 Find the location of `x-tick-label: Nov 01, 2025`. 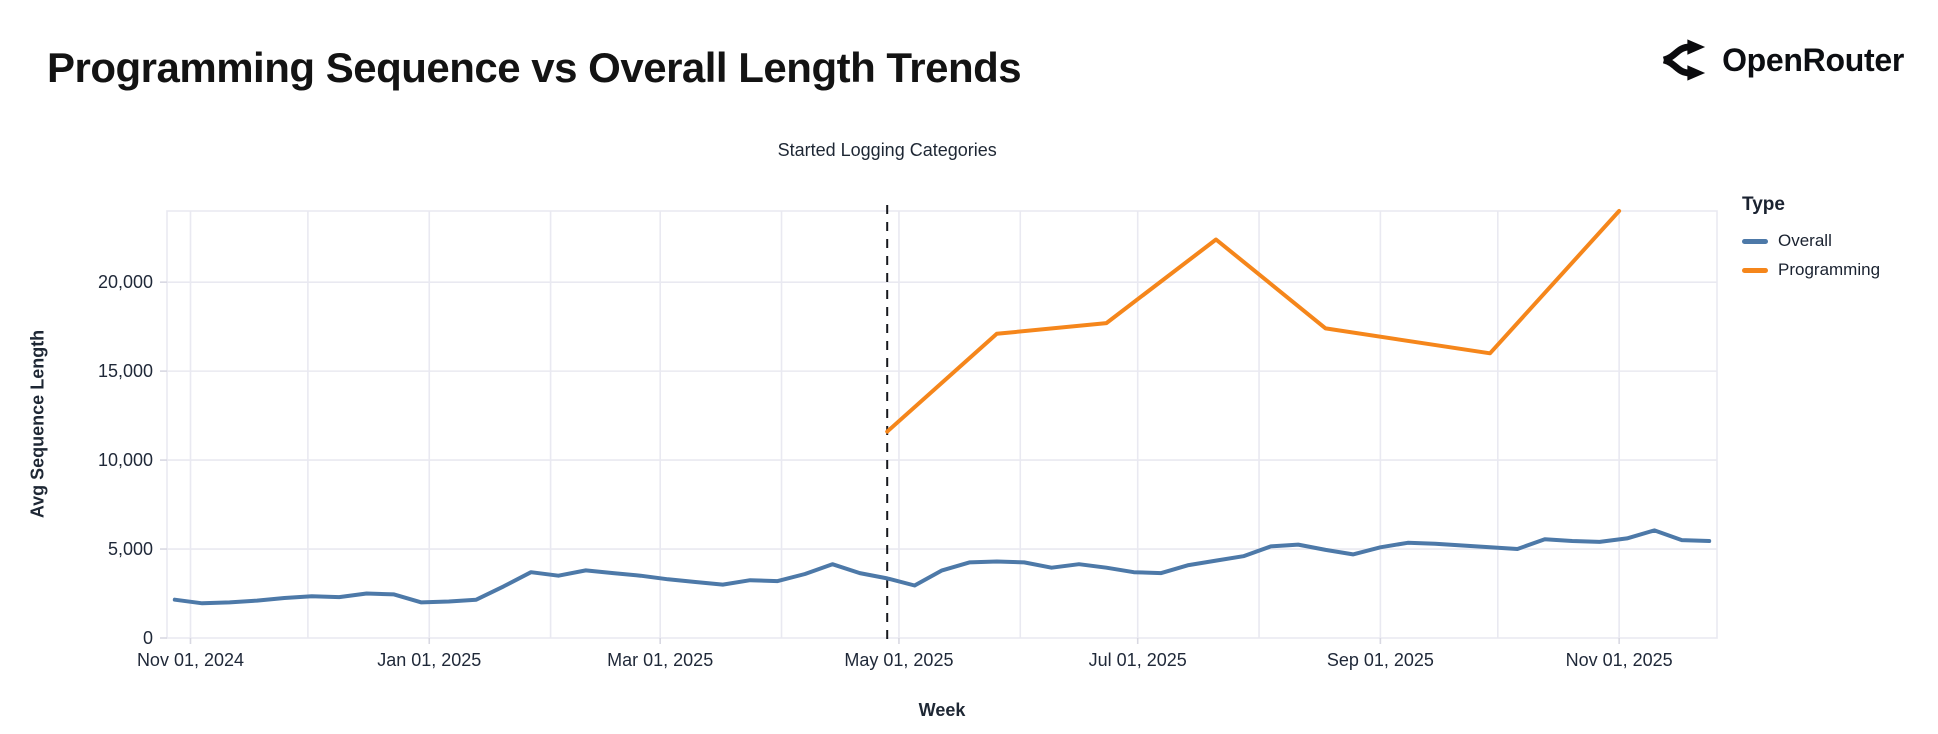

x-tick-label: Nov 01, 2025 is located at coordinates (1619, 660).